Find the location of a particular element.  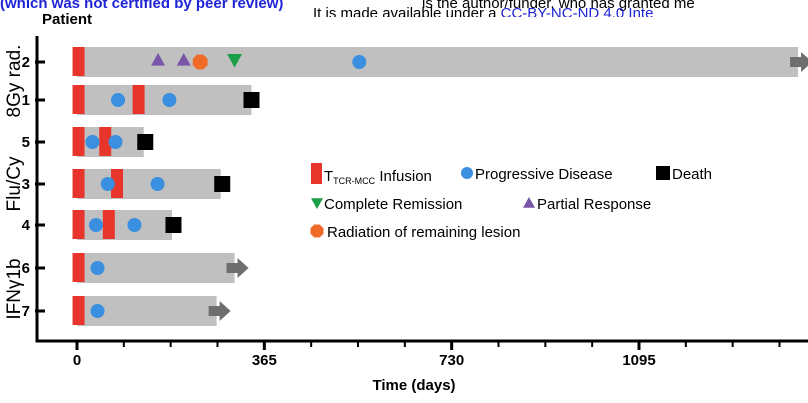

legend-death-label: Death is located at coordinates (692, 174).